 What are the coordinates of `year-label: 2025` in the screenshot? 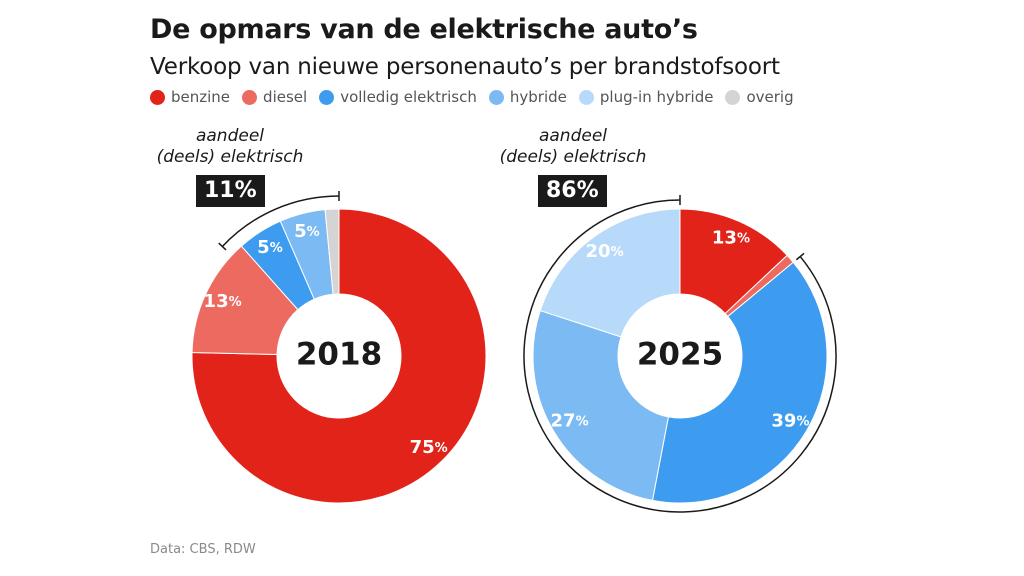 It's located at (680, 355).